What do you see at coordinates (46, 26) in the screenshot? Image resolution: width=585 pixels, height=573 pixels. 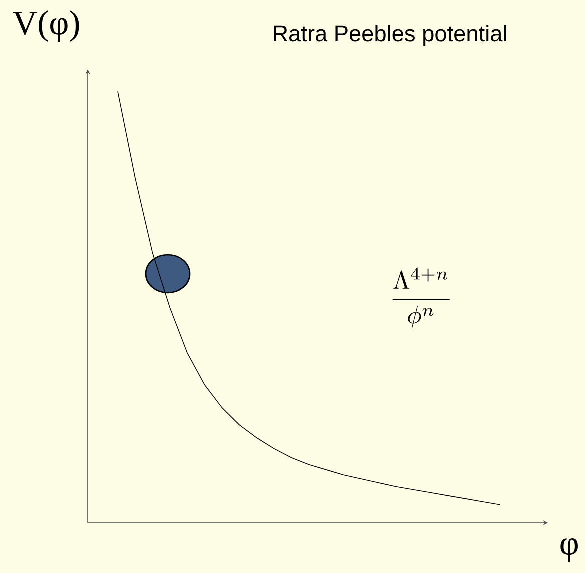 I see `y-axis-title: V(φ)` at bounding box center [46, 26].